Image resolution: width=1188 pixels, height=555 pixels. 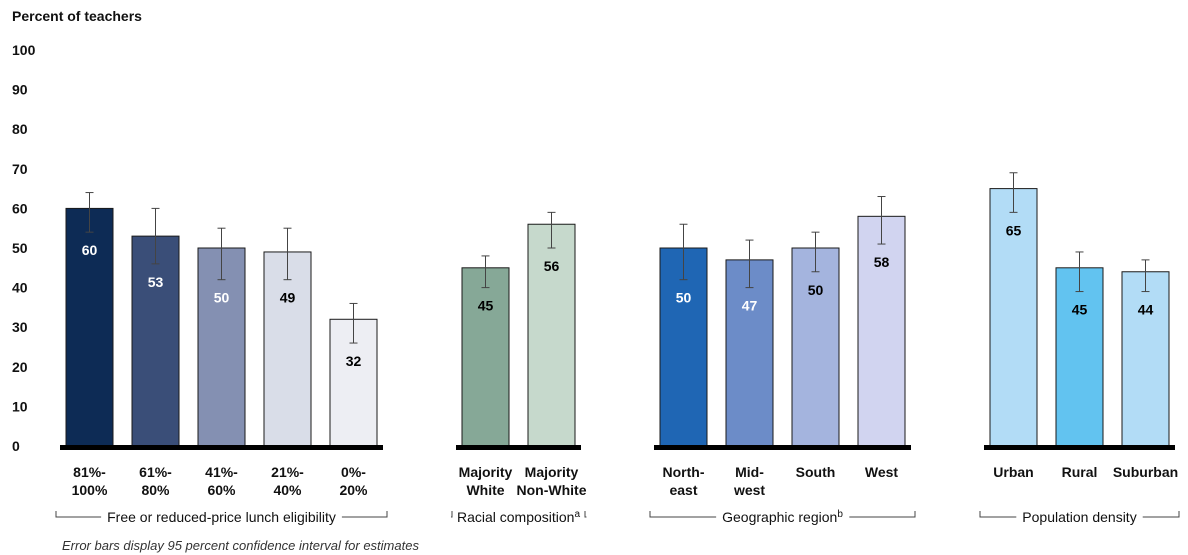 What do you see at coordinates (89, 472) in the screenshot?
I see `category-label: 81%-` at bounding box center [89, 472].